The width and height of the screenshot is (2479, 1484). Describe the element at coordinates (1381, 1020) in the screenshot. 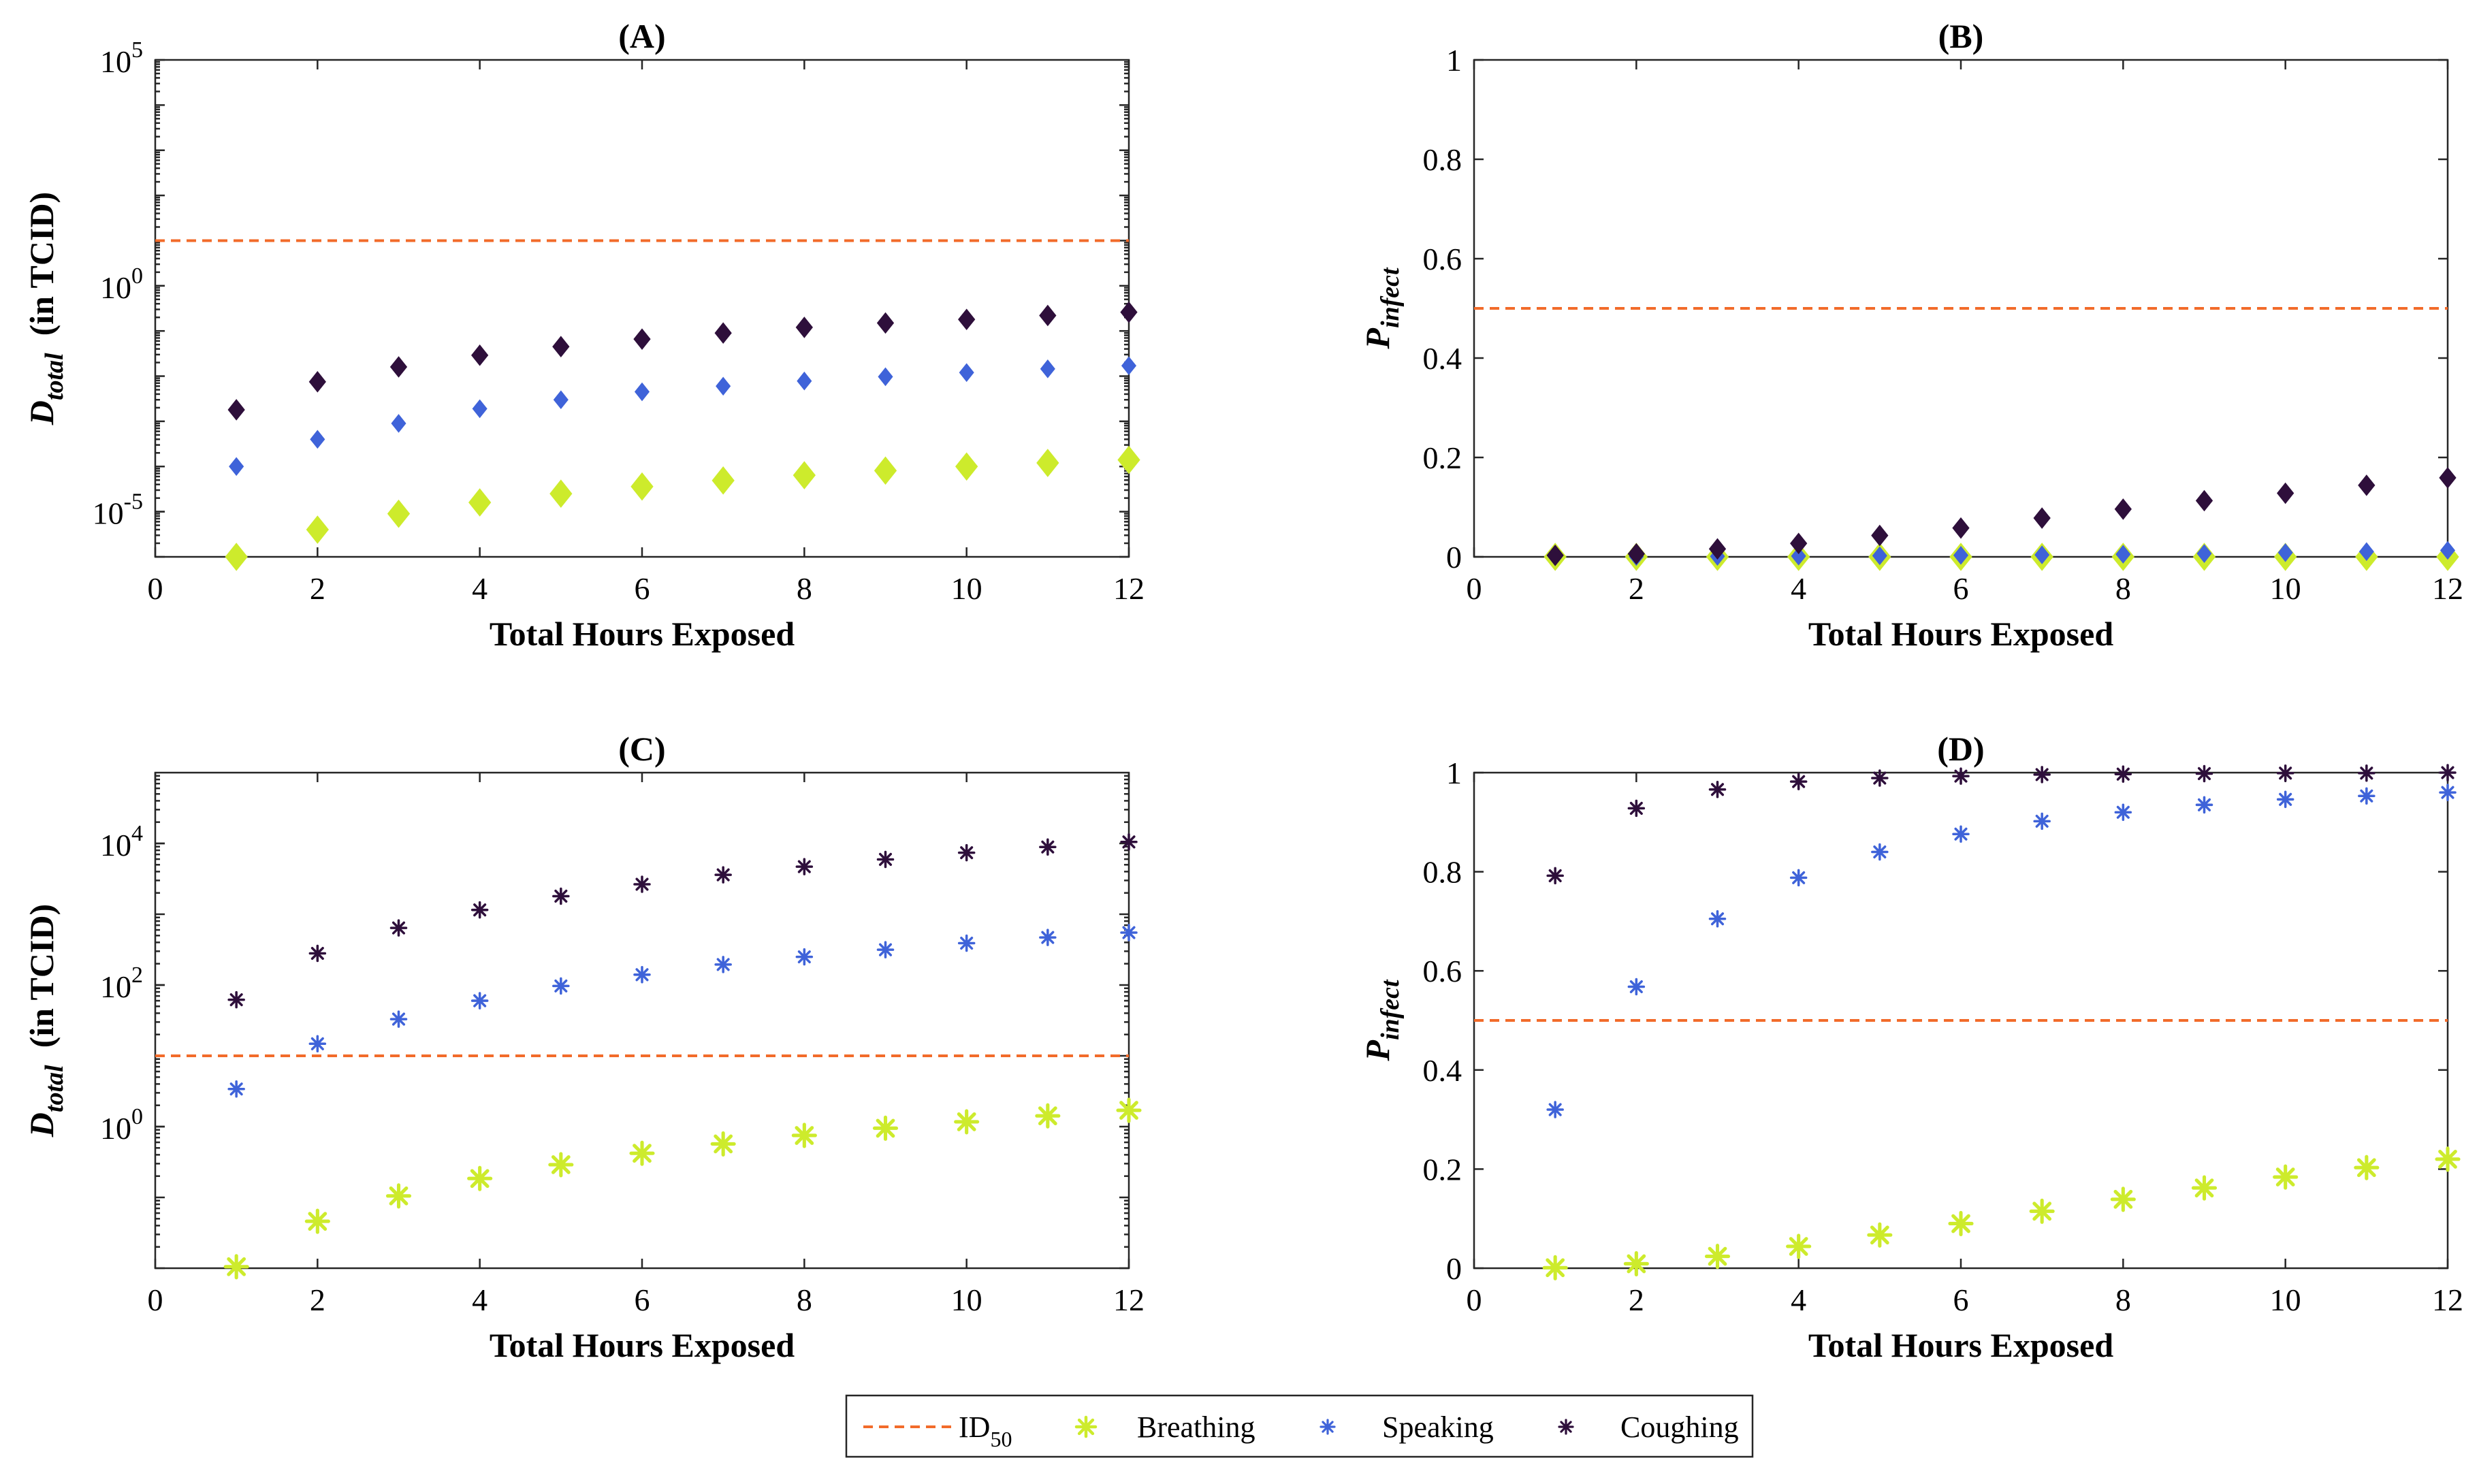

I see `y-axis-label: Pinfect` at that location.